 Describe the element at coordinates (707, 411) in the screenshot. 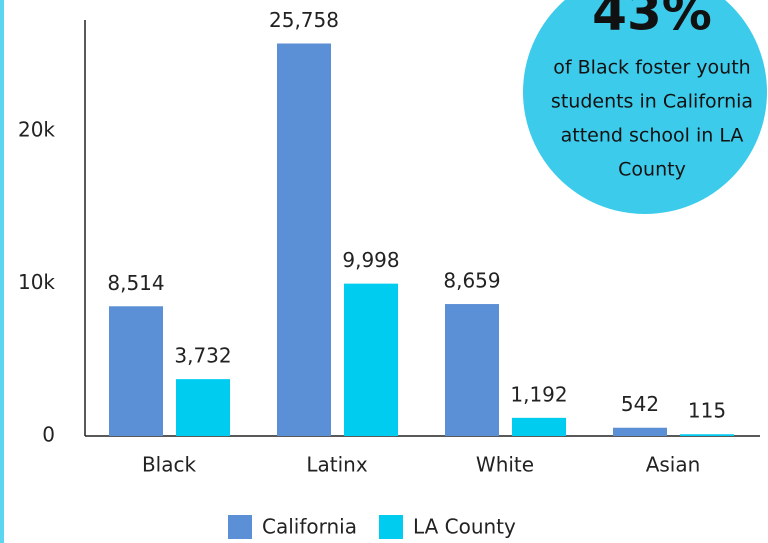

I see `value-label: 115` at that location.